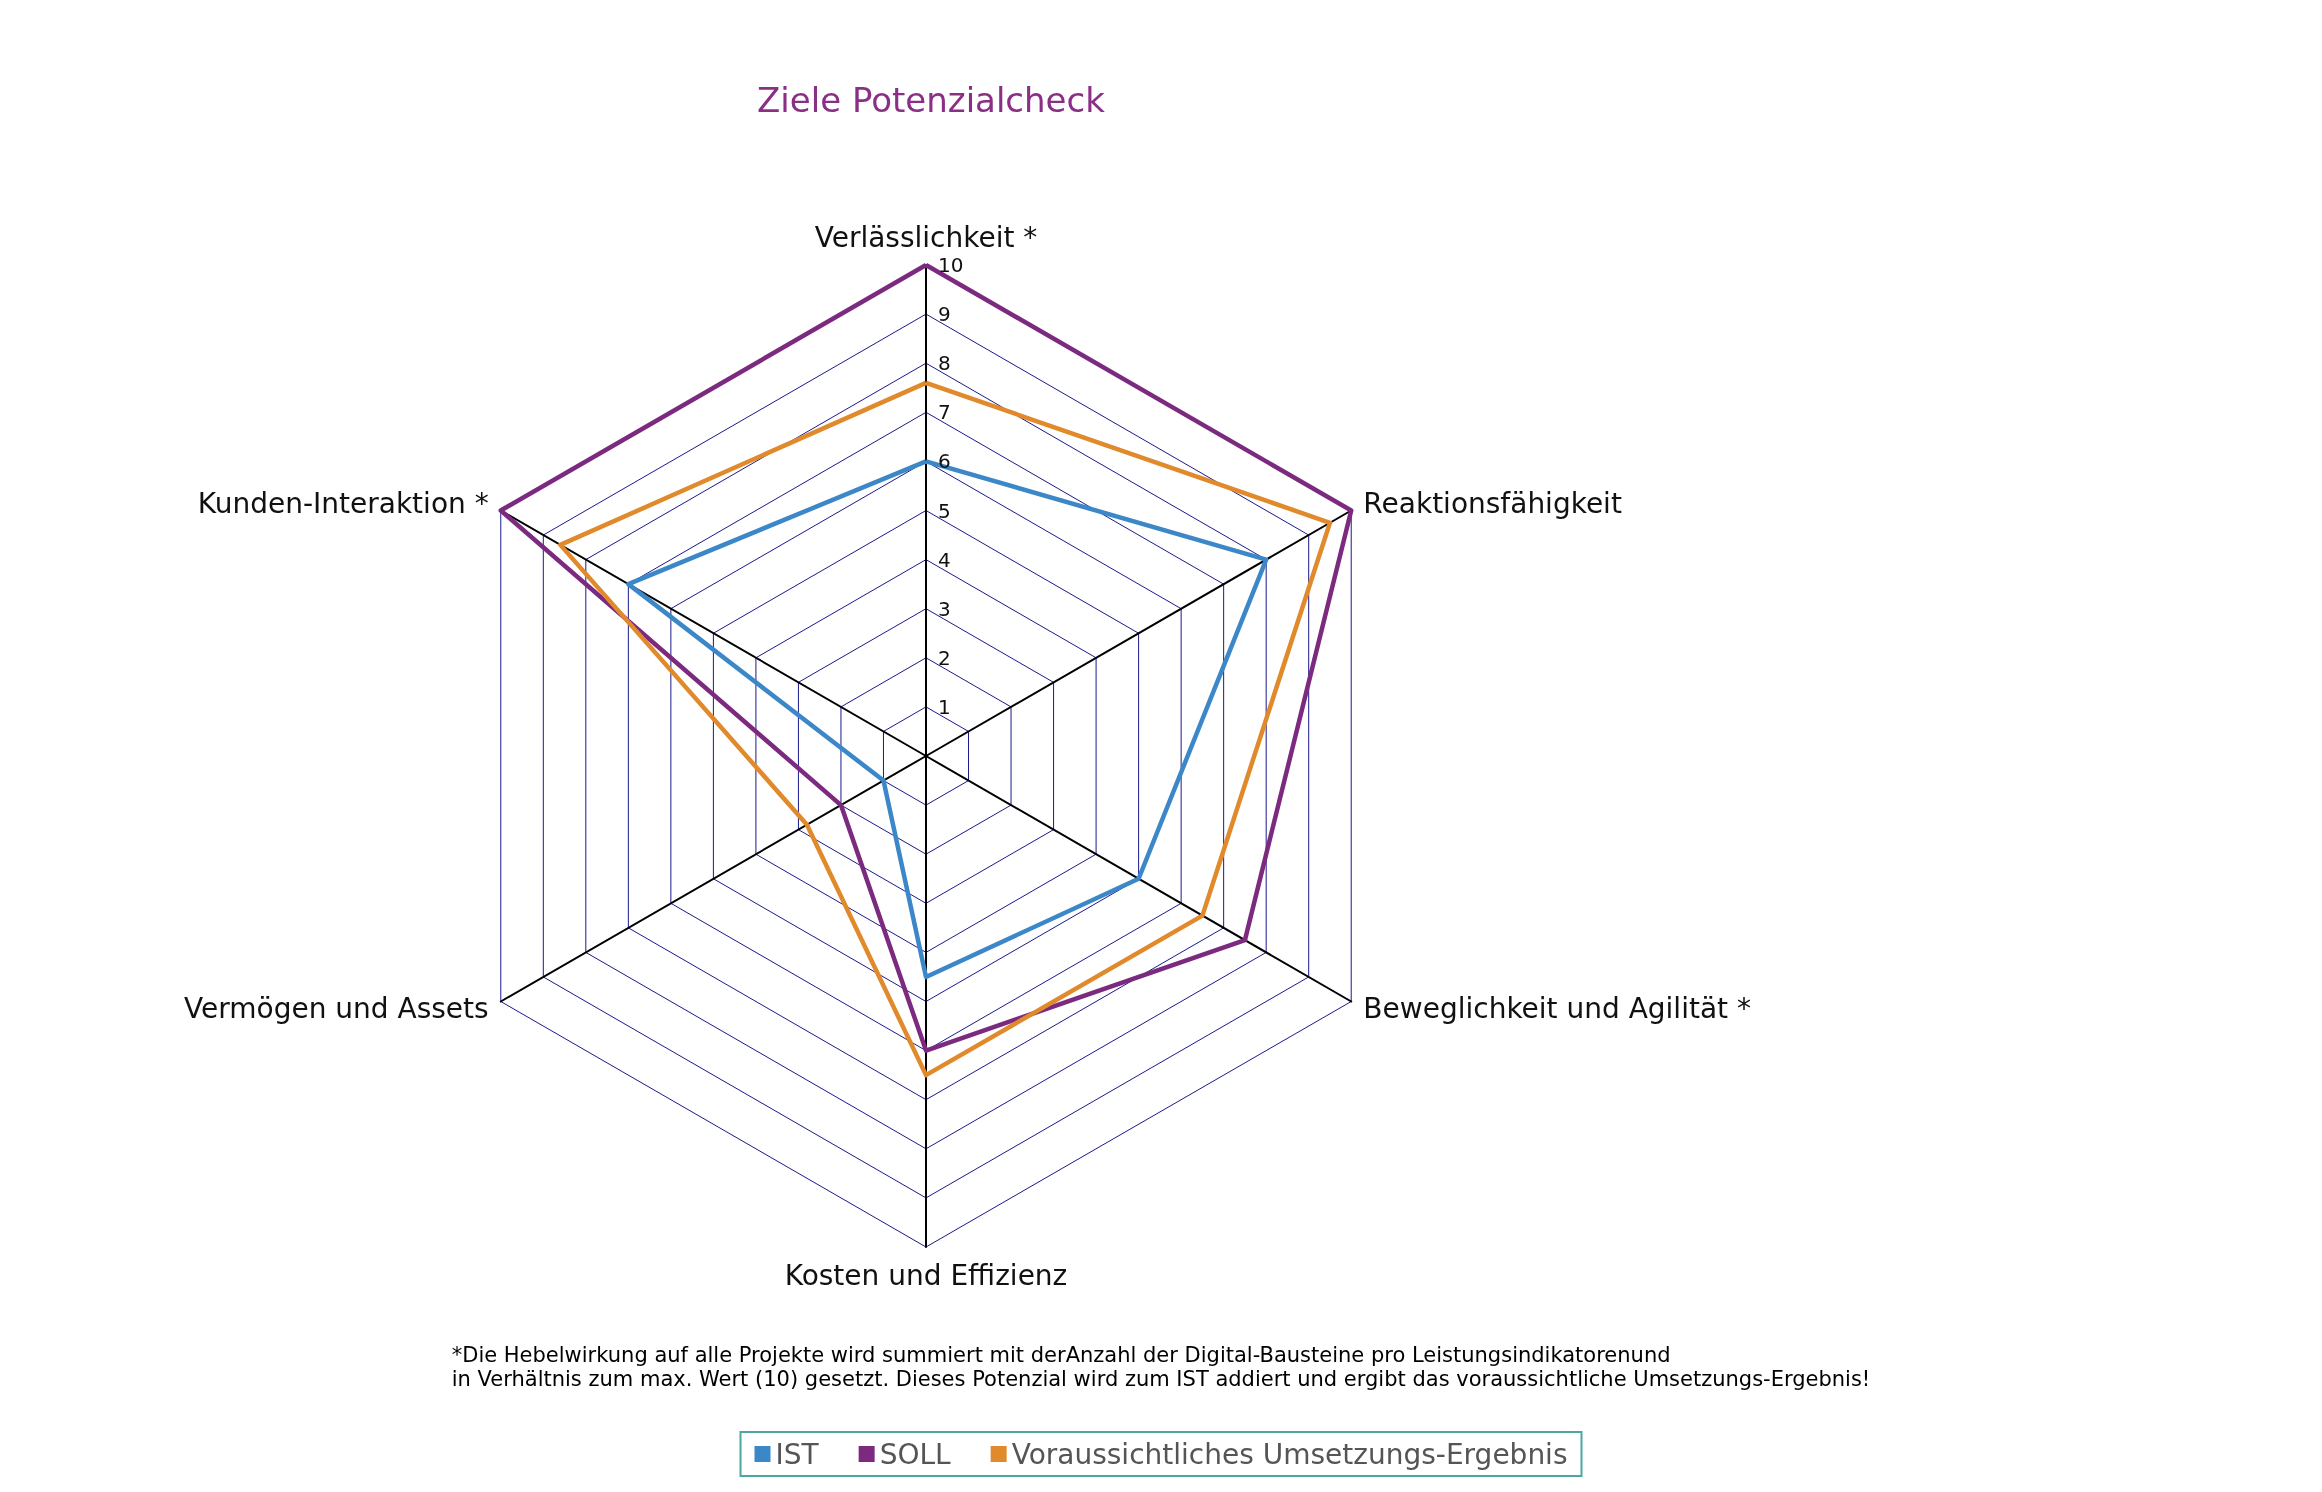  I want to click on y-tick-label: 2, so click(944, 657).